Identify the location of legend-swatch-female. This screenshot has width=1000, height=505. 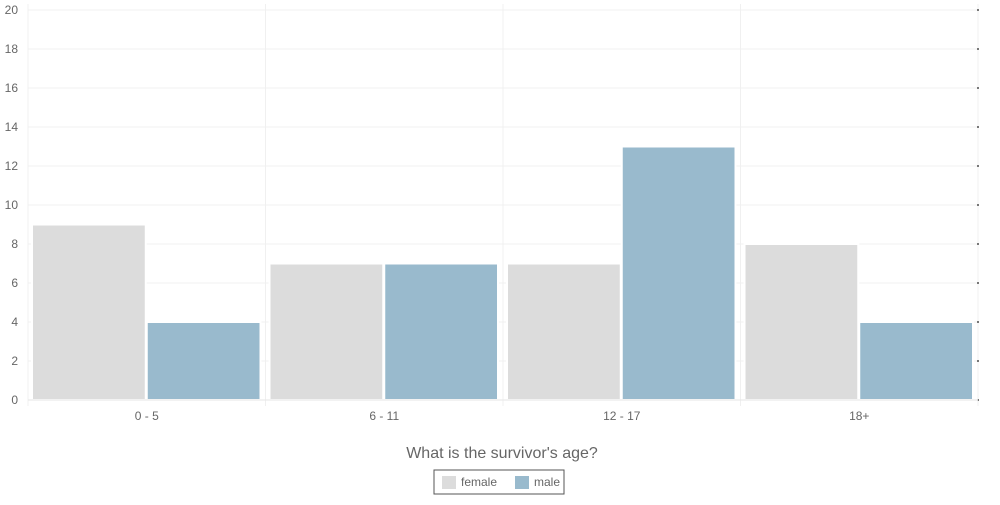
(449, 482).